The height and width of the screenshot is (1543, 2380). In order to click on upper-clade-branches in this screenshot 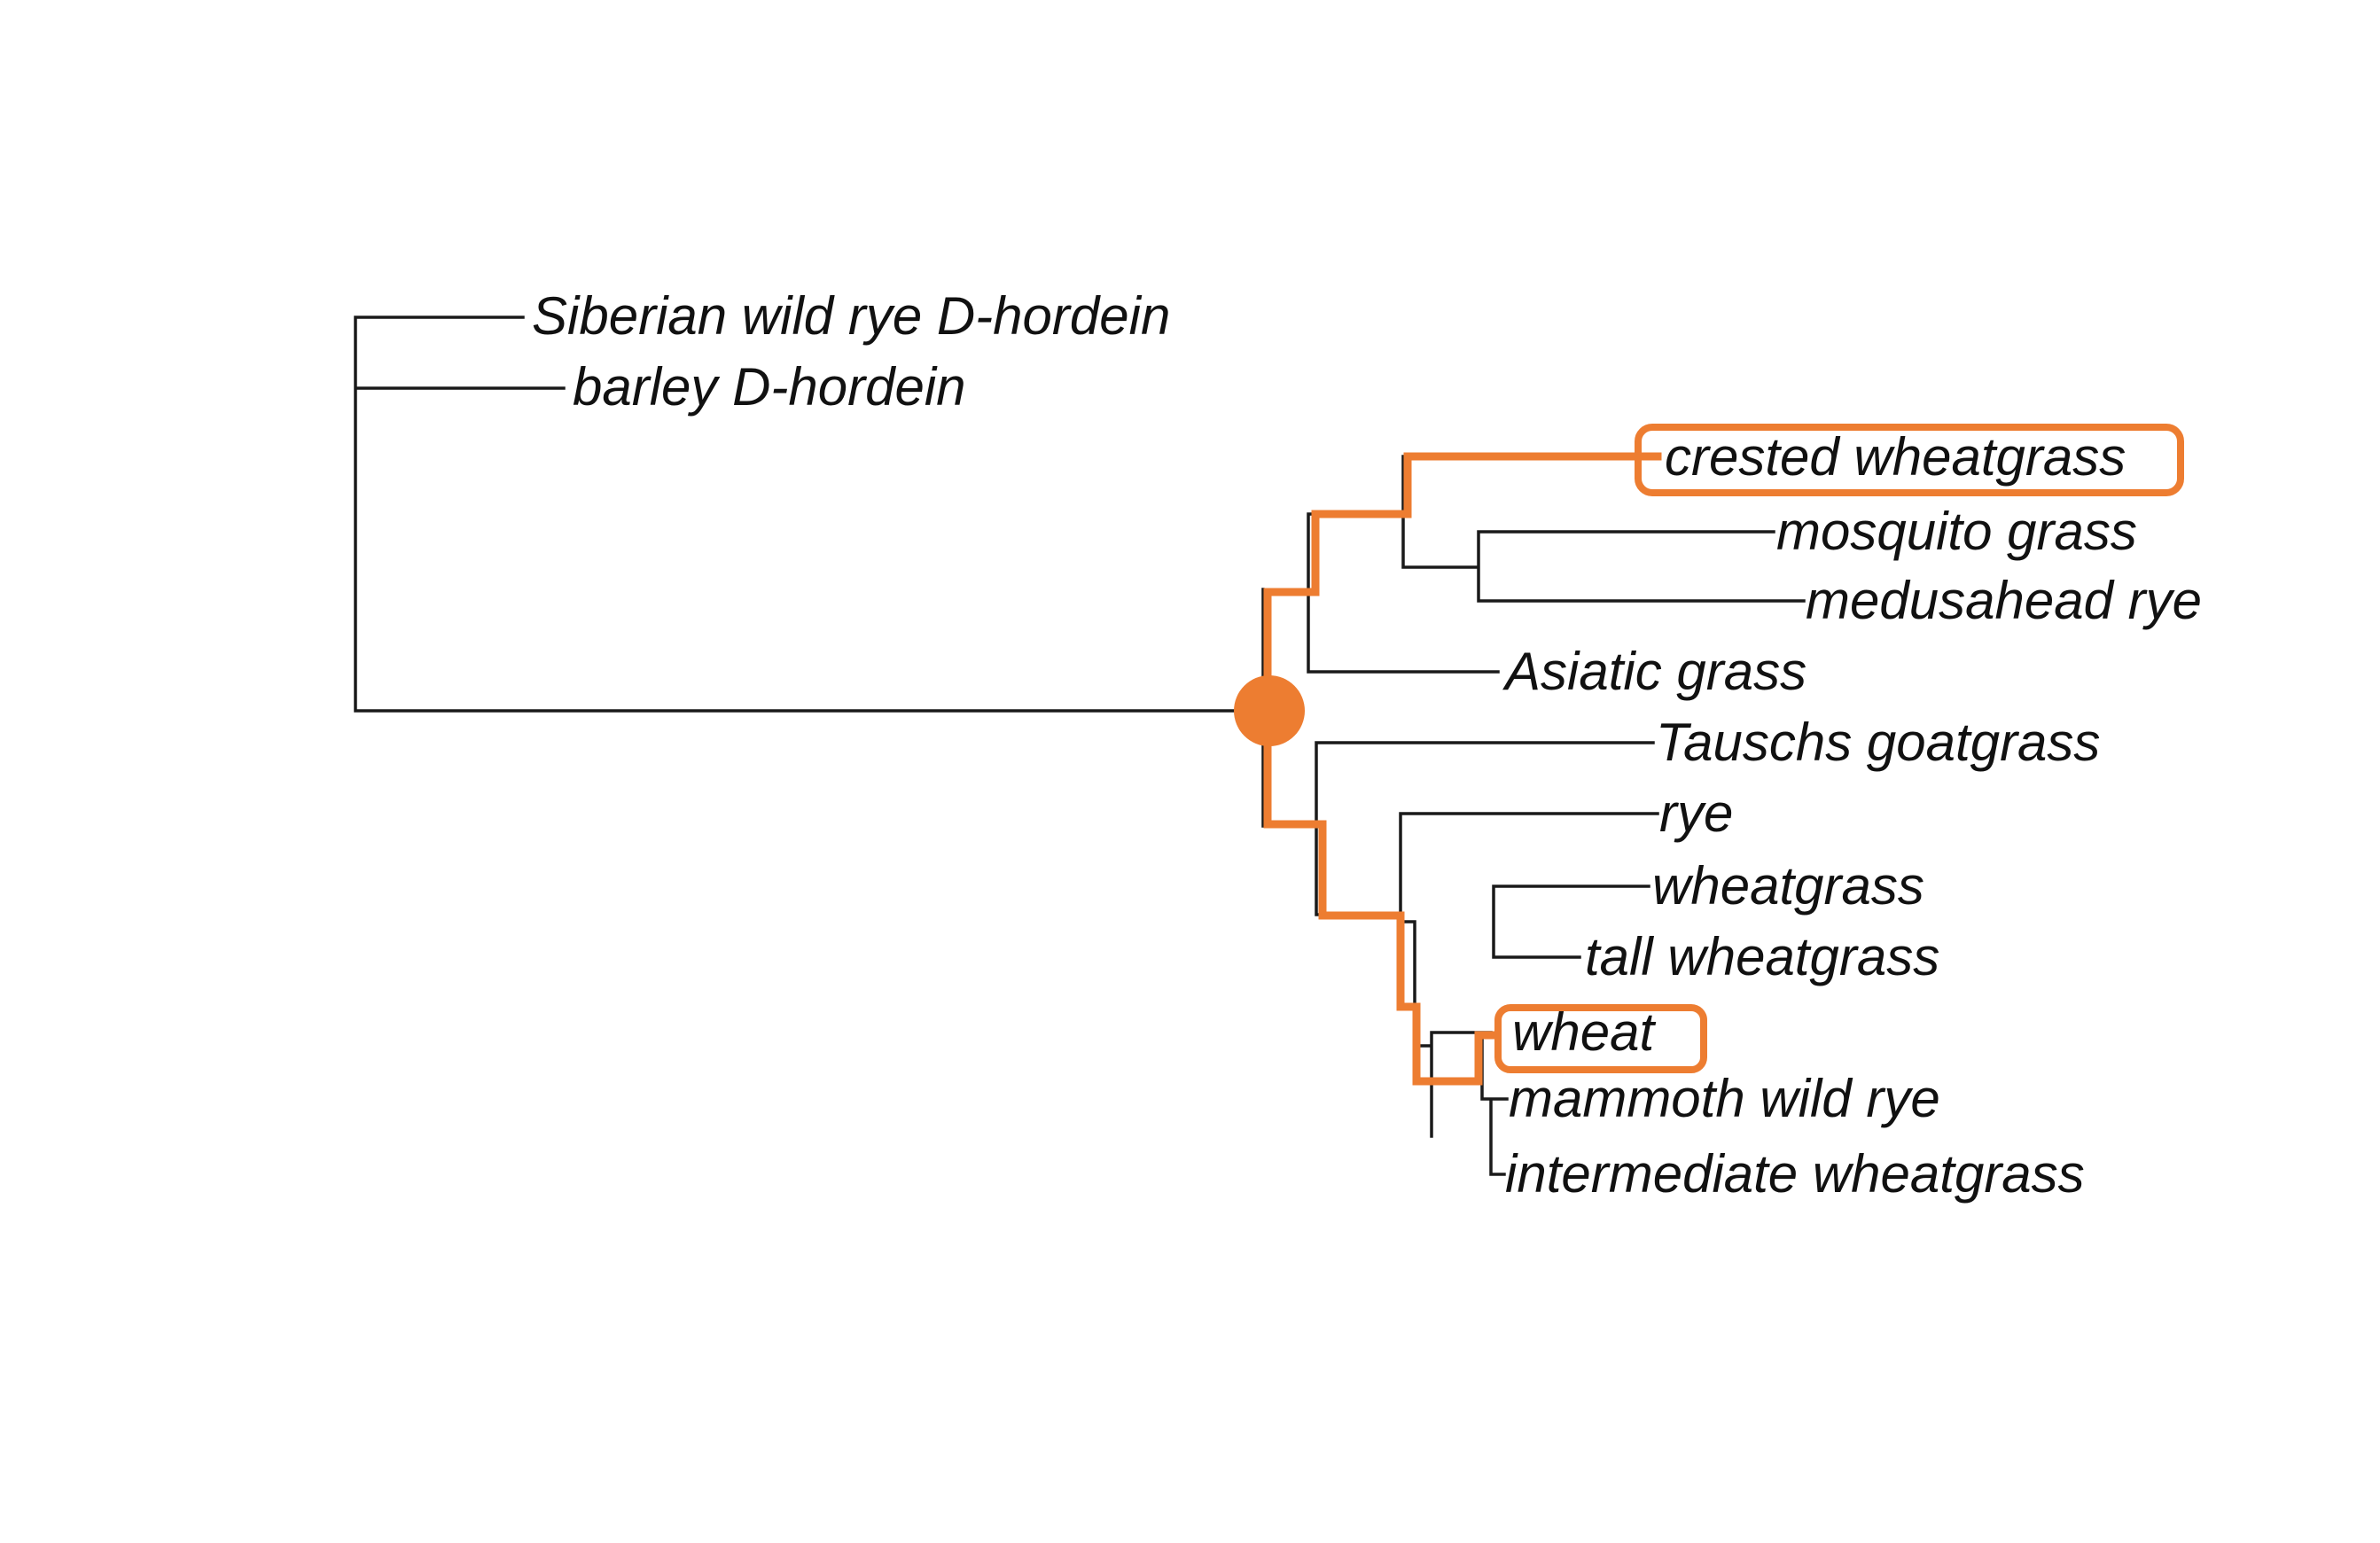, I will do `click(1556, 564)`.